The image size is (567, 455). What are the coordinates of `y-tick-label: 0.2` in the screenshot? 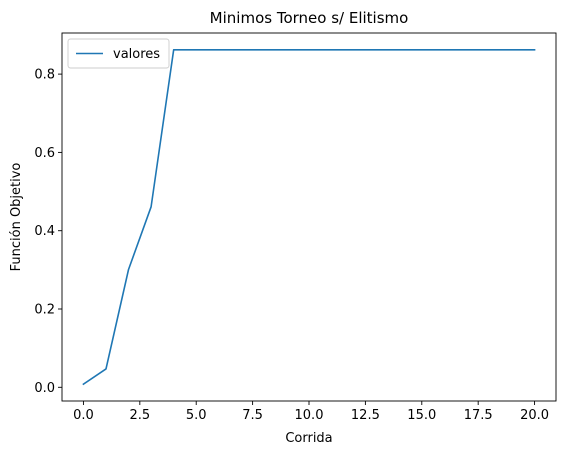 It's located at (44, 310).